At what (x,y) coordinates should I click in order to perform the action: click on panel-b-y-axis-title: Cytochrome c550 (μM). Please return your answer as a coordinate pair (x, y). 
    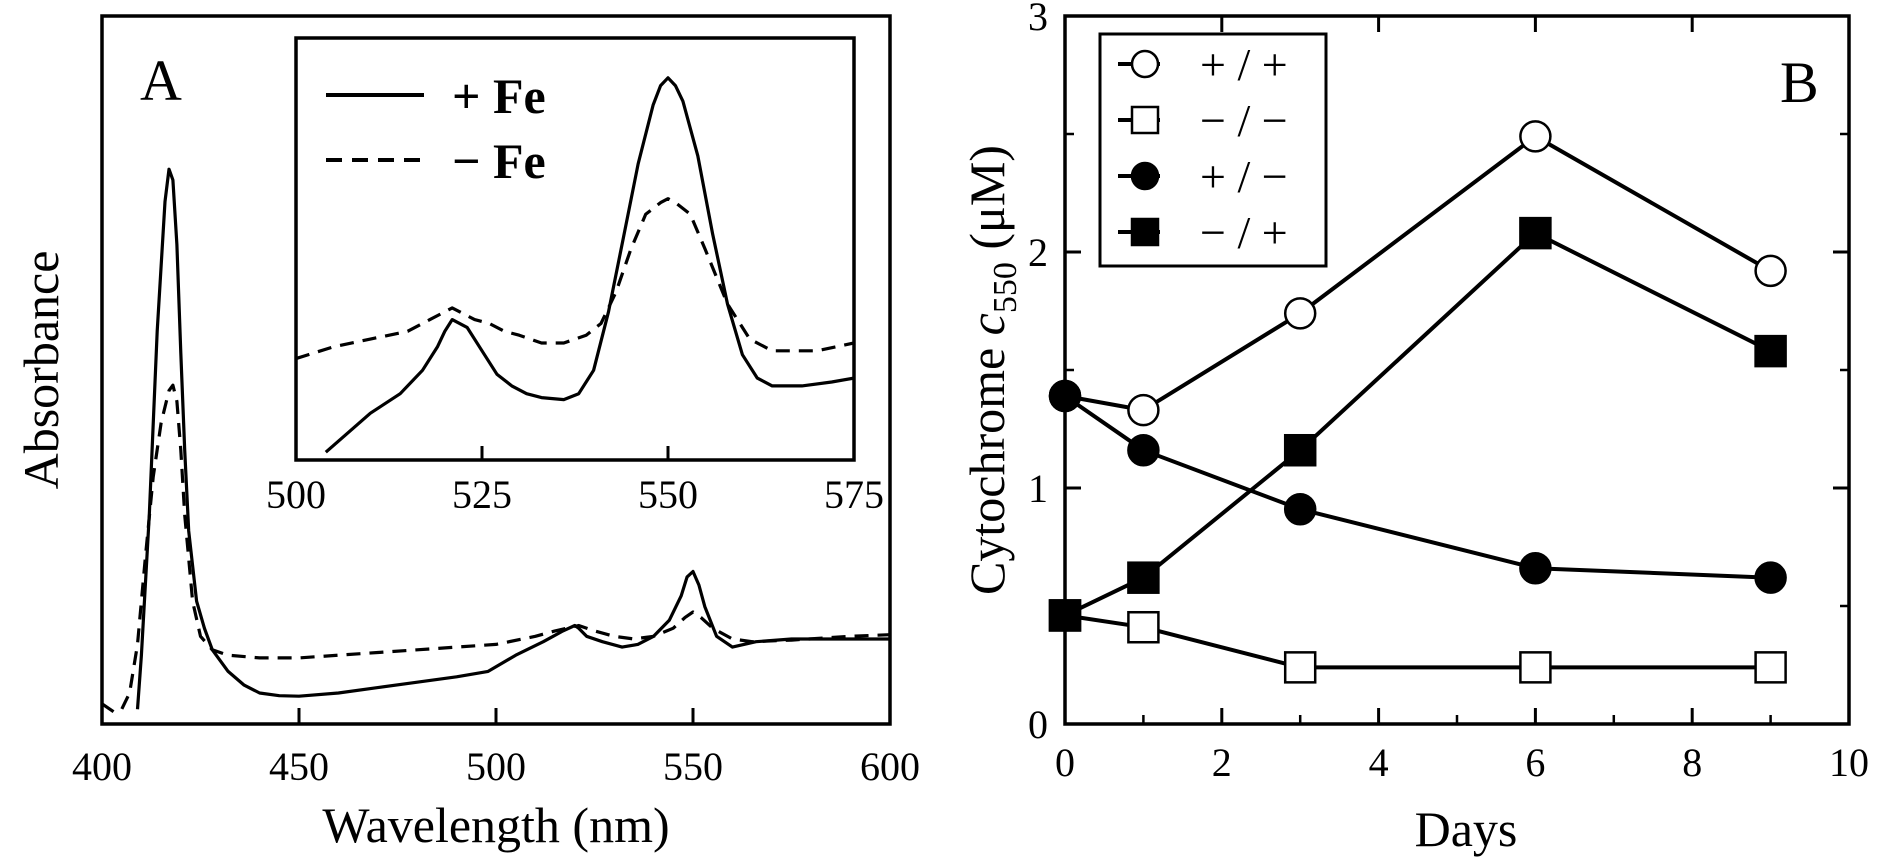
    Looking at the image, I should click on (991, 370).